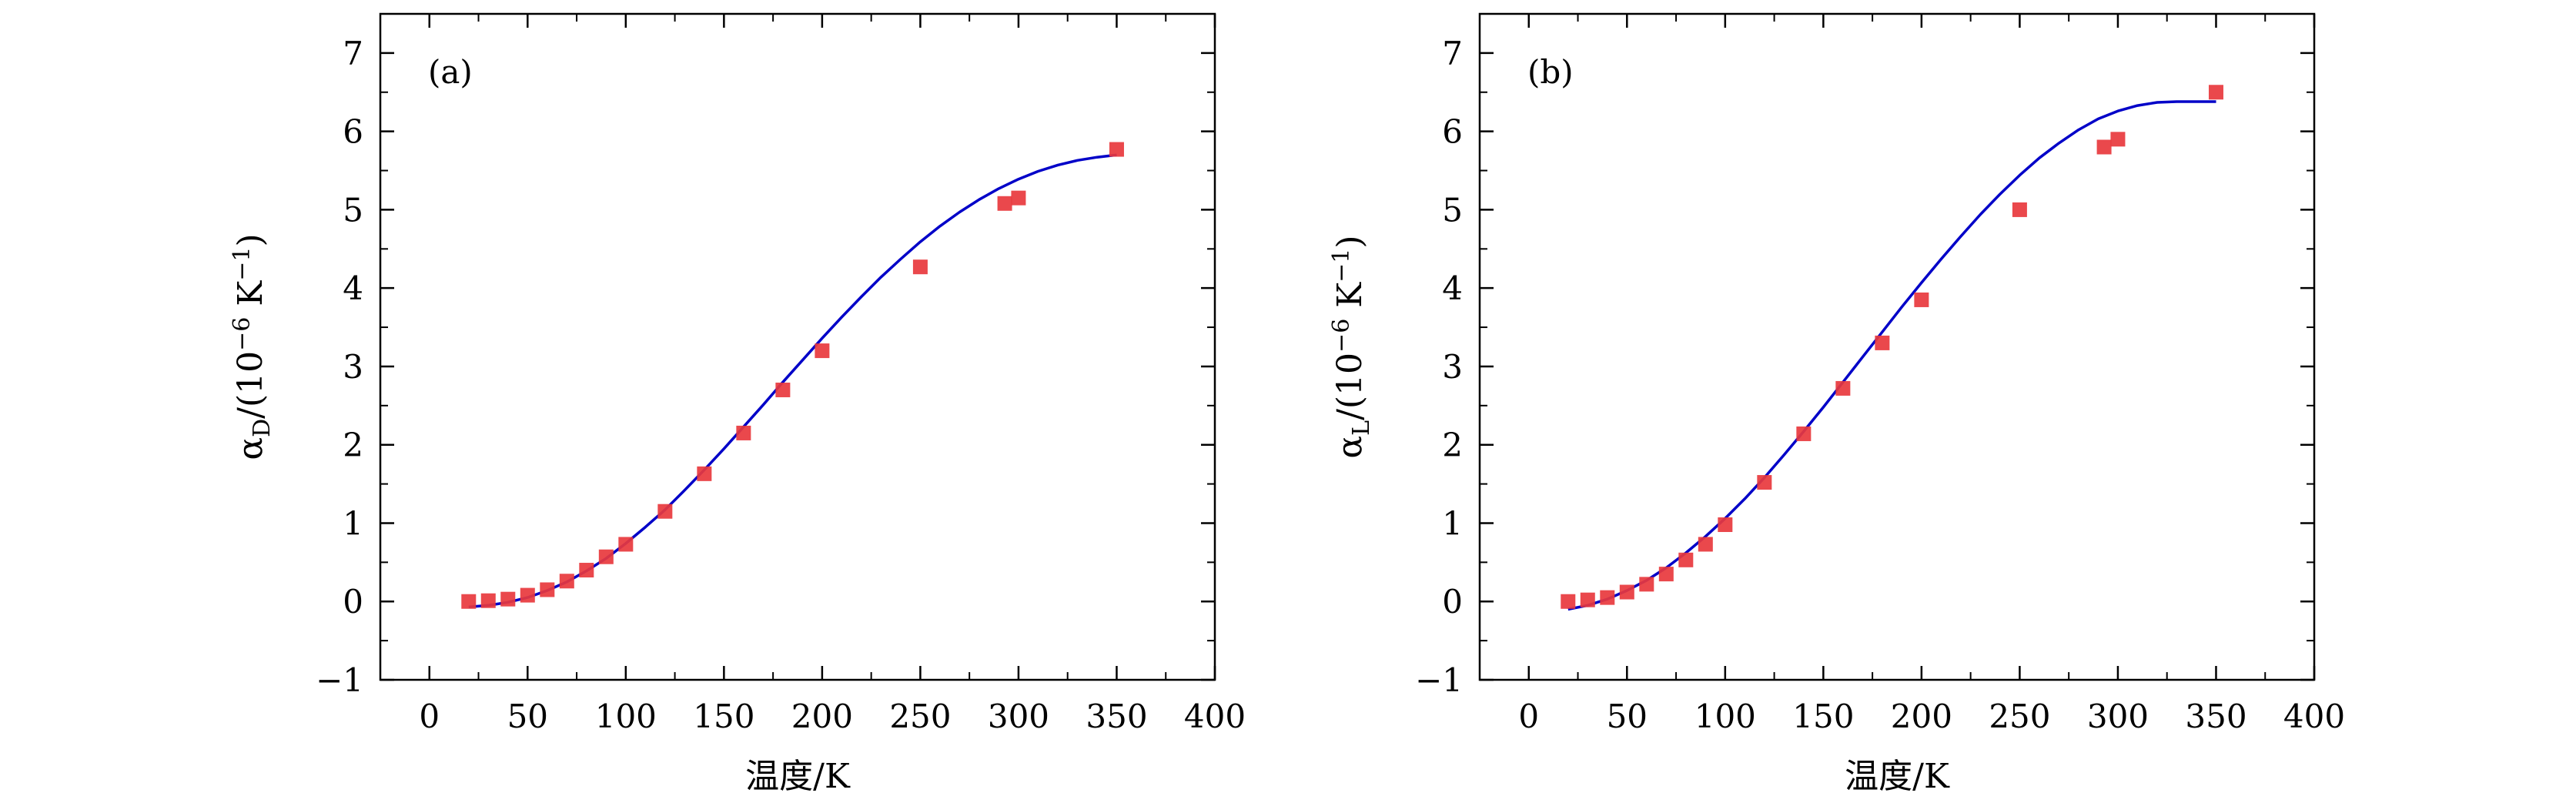 Image resolution: width=2576 pixels, height=803 pixels. I want to click on y-axis-label: αL/(10−6 K−1), so click(1352, 346).